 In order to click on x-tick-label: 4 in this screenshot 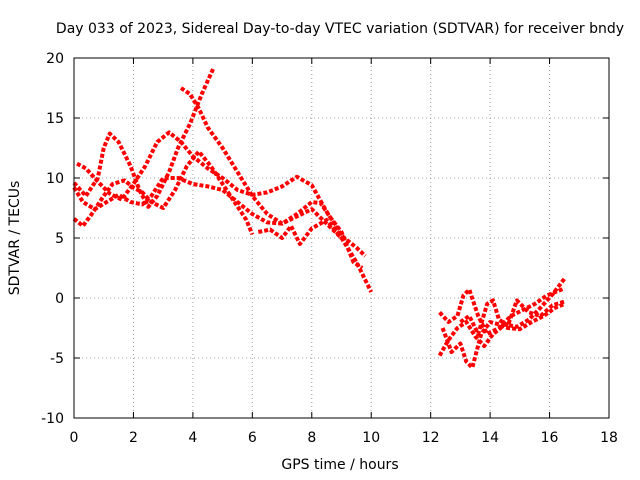, I will do `click(192, 438)`.